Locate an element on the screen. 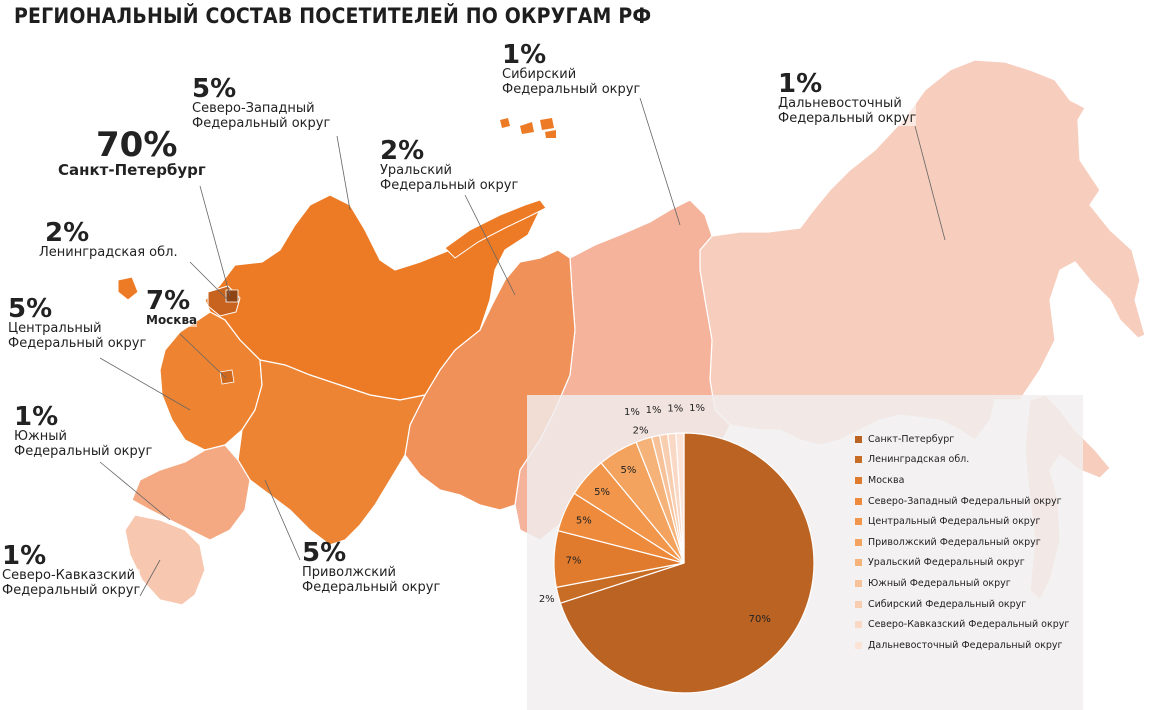 The width and height of the screenshot is (1169, 710). label-siberia-line2: Федеральный округ is located at coordinates (571, 89).